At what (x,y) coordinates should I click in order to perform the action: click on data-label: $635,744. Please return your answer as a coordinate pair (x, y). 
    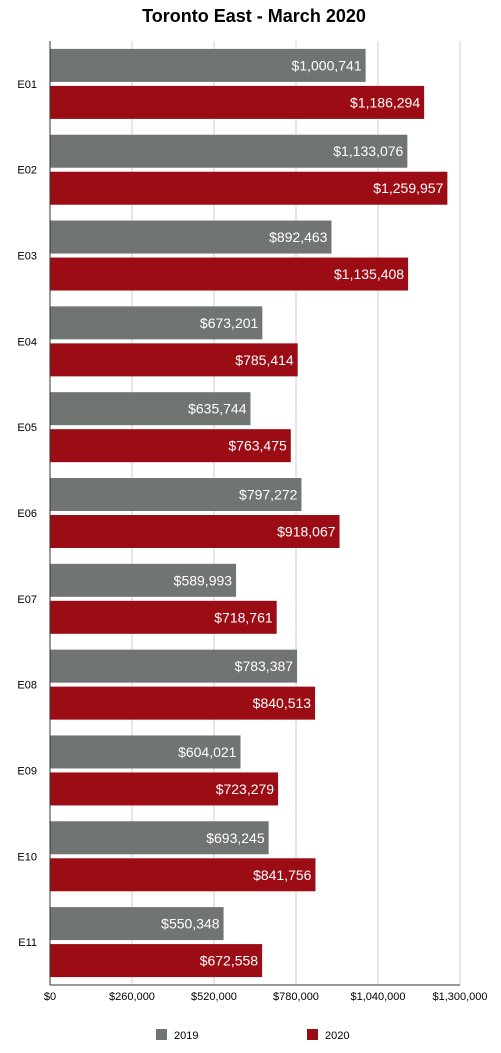
    Looking at the image, I should click on (217, 409).